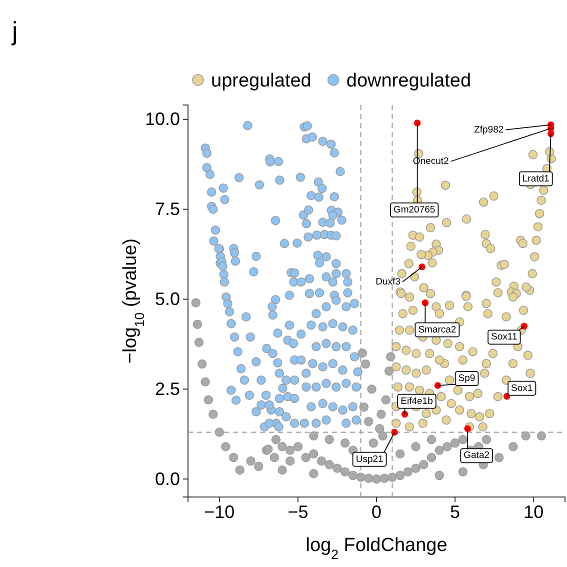  I want to click on annotation: Sox11, so click(504, 337).